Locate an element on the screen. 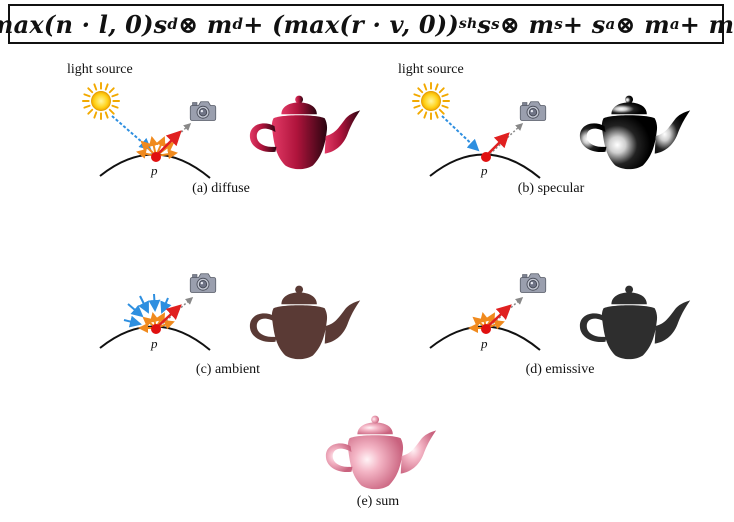  formula-otimes-1: ⊗ m is located at coordinates (205, 24).